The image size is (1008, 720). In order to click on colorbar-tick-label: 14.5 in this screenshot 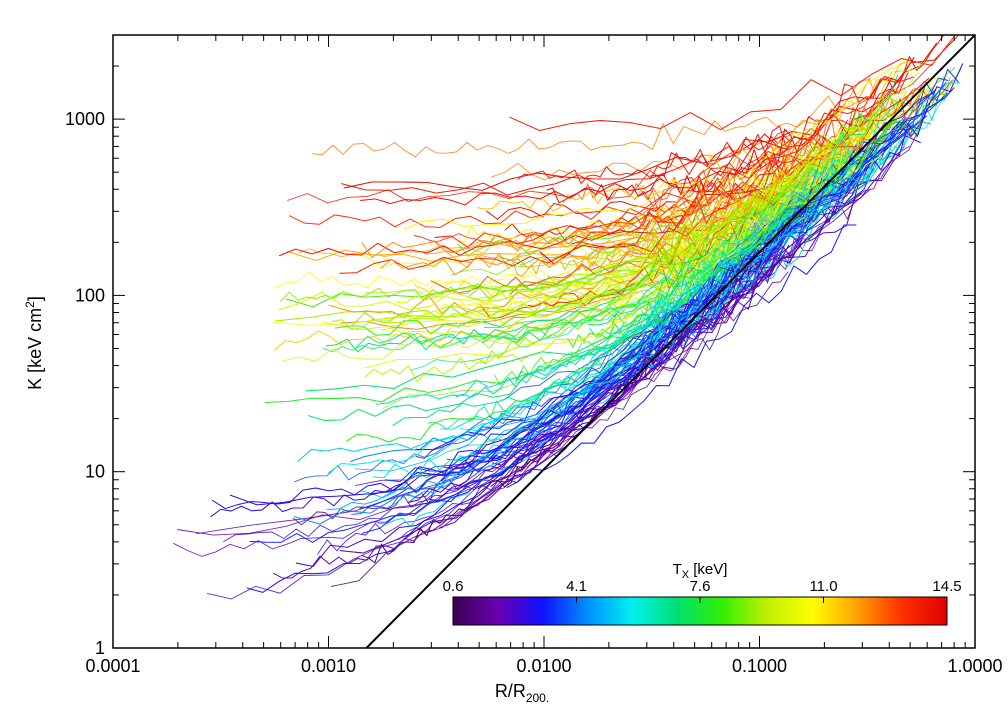, I will do `click(946, 586)`.